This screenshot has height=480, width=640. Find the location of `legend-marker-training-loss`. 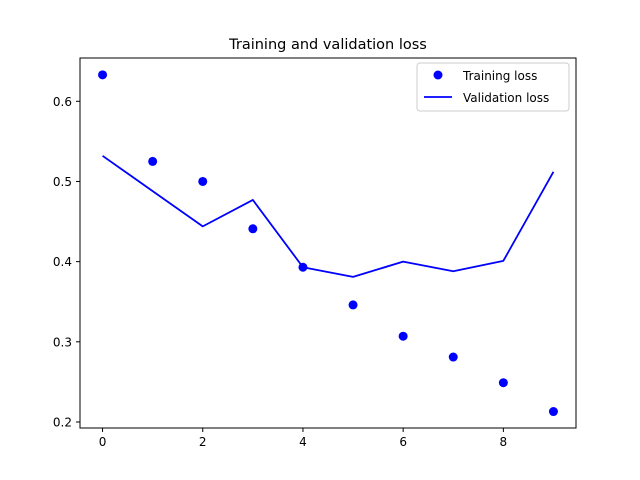

legend-marker-training-loss is located at coordinates (438, 75).